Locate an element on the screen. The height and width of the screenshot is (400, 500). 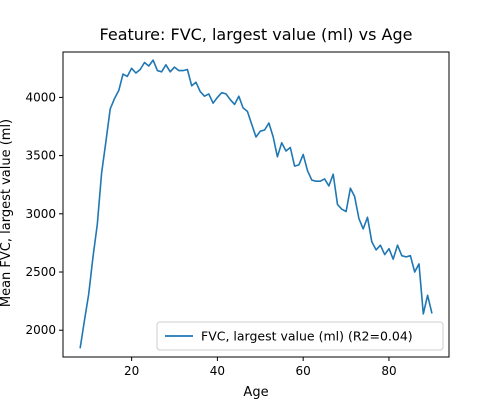
x-tick-label: 40 is located at coordinates (217, 371).